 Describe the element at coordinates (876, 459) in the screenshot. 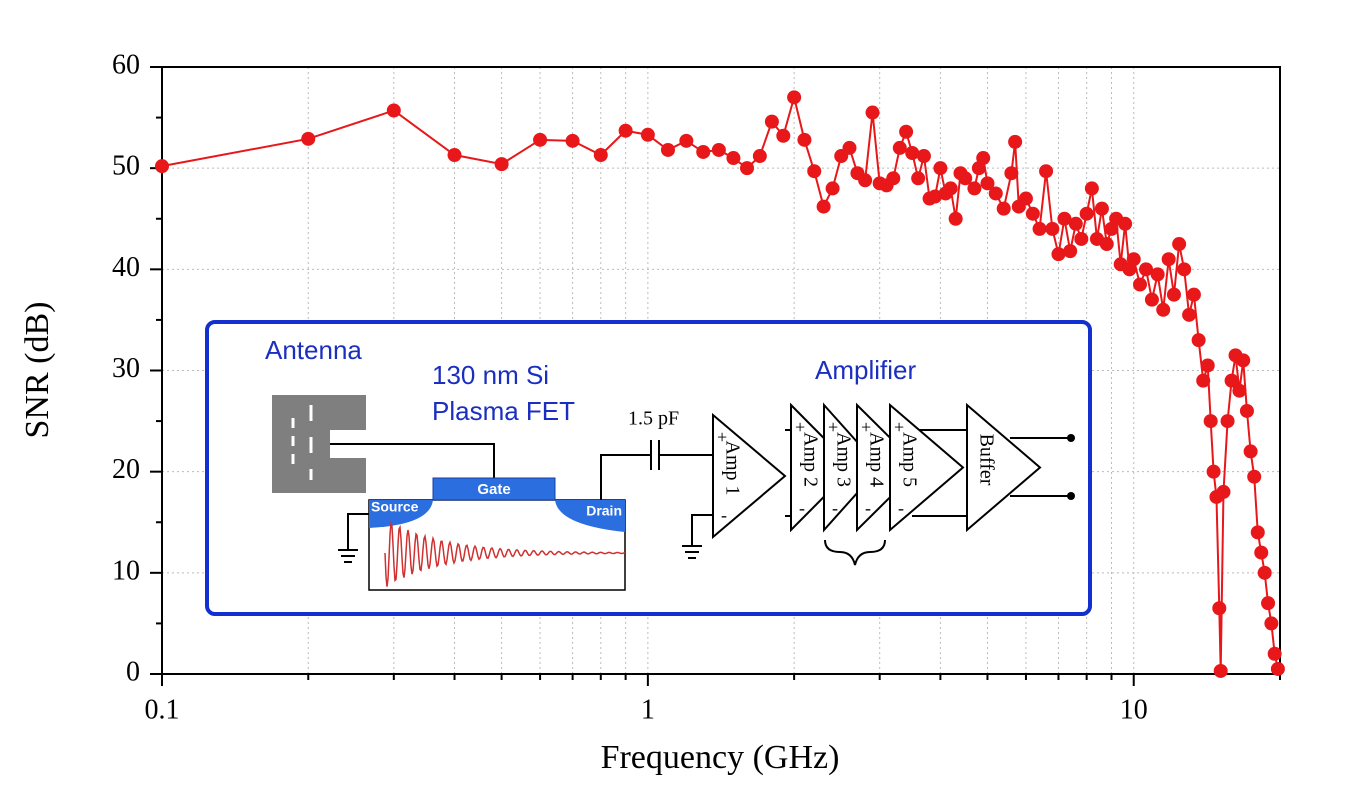

I see `amp-label: Amp 4` at that location.